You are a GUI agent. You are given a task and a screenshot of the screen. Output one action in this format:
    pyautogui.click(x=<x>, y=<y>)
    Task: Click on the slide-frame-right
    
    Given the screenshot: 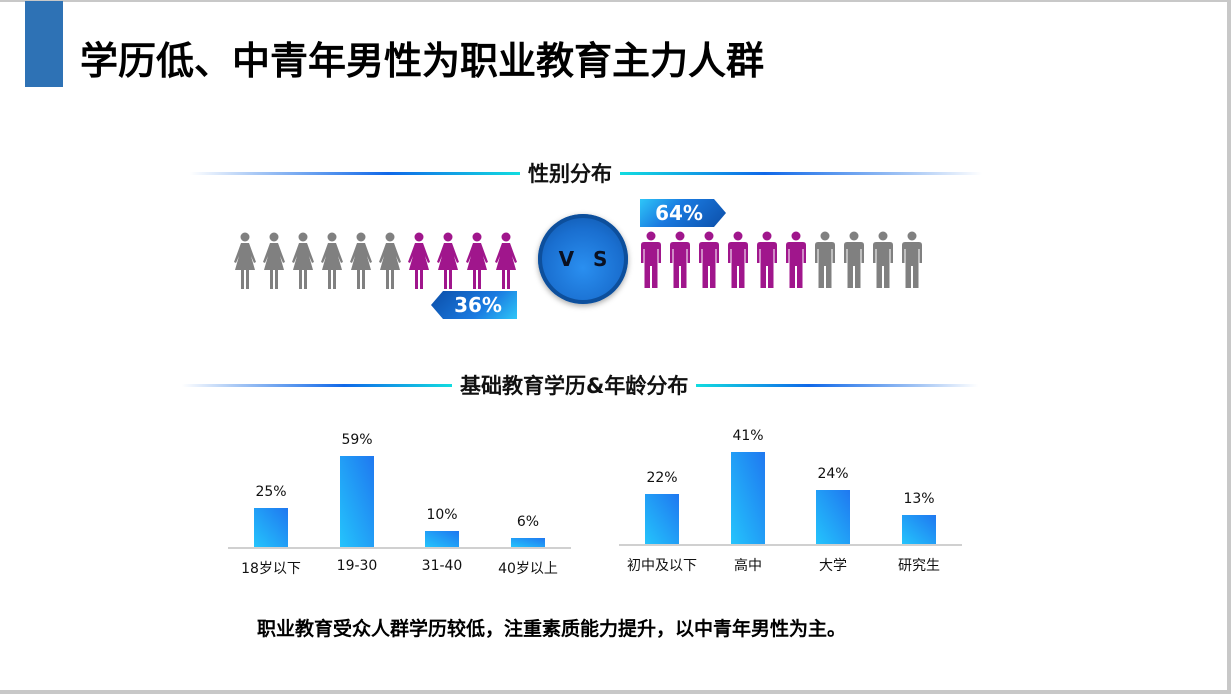 What is the action you would take?
    pyautogui.click(x=1229, y=347)
    